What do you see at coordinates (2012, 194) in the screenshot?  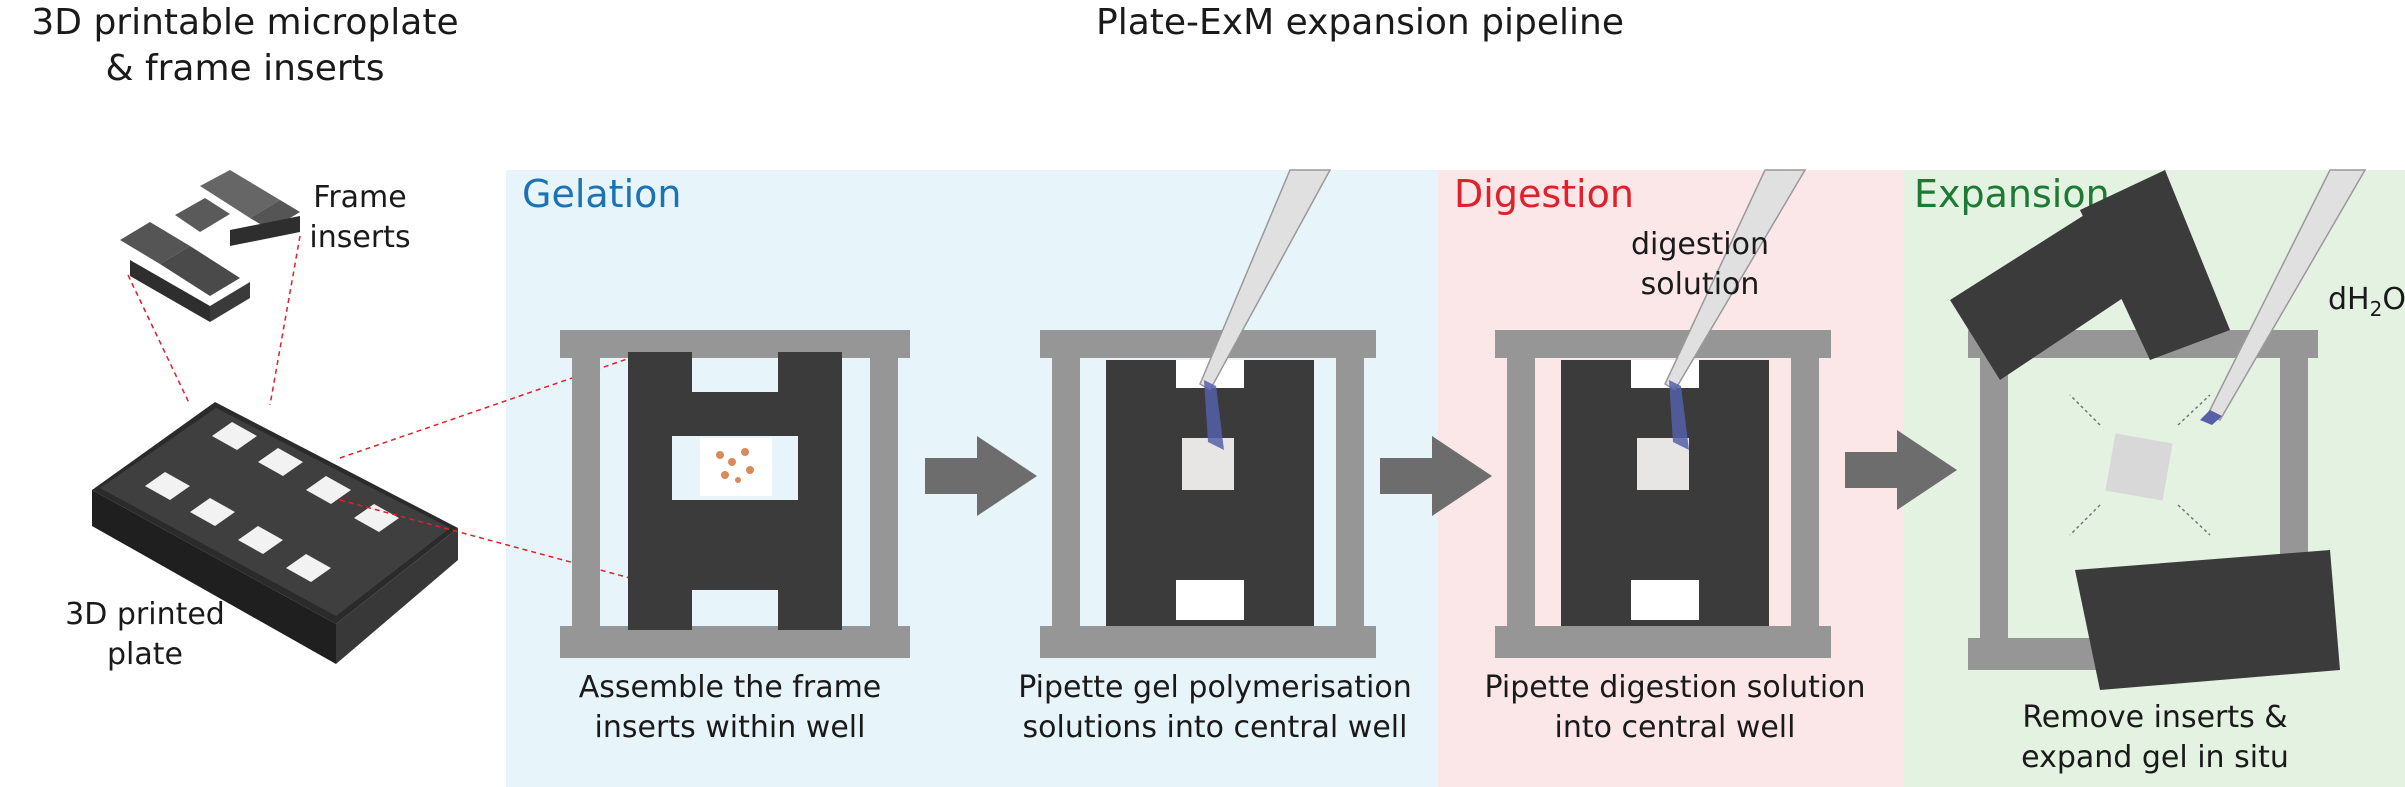 I see `expansion-heading: Expansion` at bounding box center [2012, 194].